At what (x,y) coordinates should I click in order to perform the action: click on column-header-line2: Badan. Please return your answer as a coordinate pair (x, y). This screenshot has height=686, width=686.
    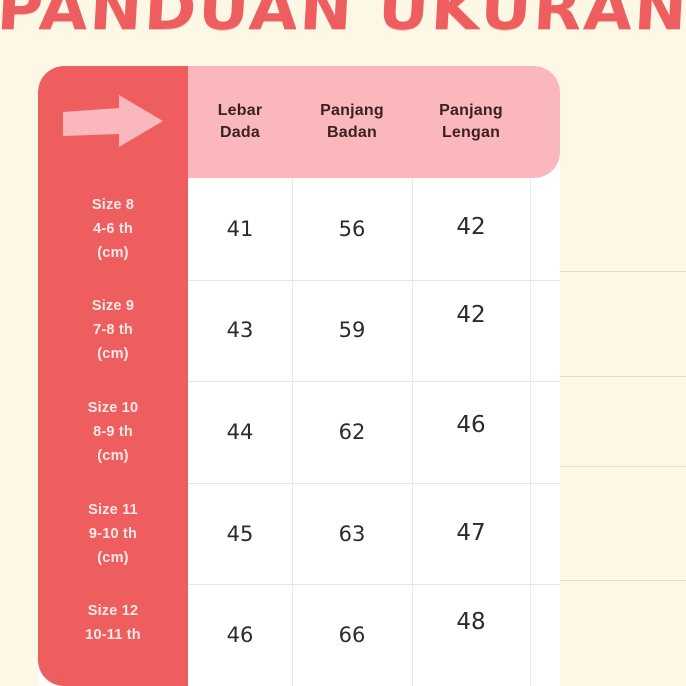
    Looking at the image, I should click on (352, 132).